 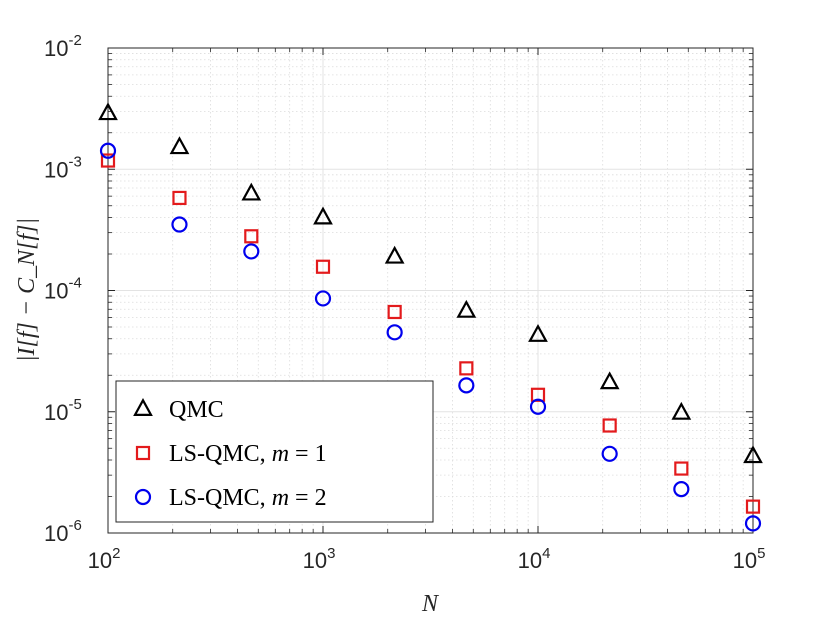 What do you see at coordinates (27, 290) in the screenshot?
I see `y-axis-label: |I[f] − C_N[f]|` at bounding box center [27, 290].